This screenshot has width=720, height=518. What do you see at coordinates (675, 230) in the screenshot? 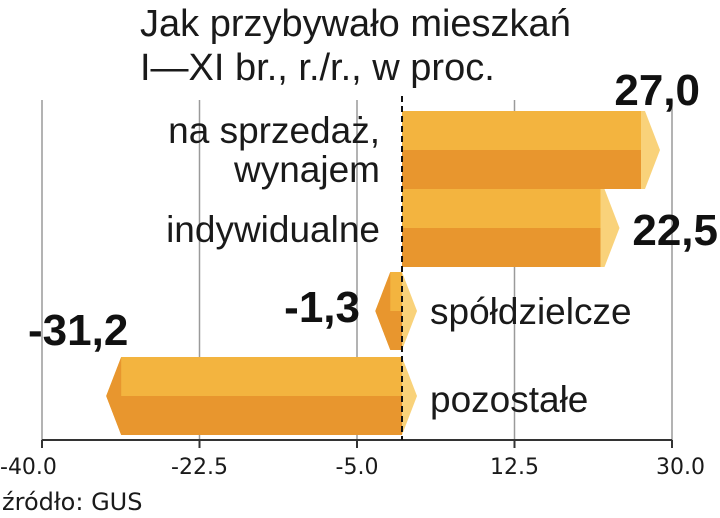
I see `value-label: 22,5` at bounding box center [675, 230].